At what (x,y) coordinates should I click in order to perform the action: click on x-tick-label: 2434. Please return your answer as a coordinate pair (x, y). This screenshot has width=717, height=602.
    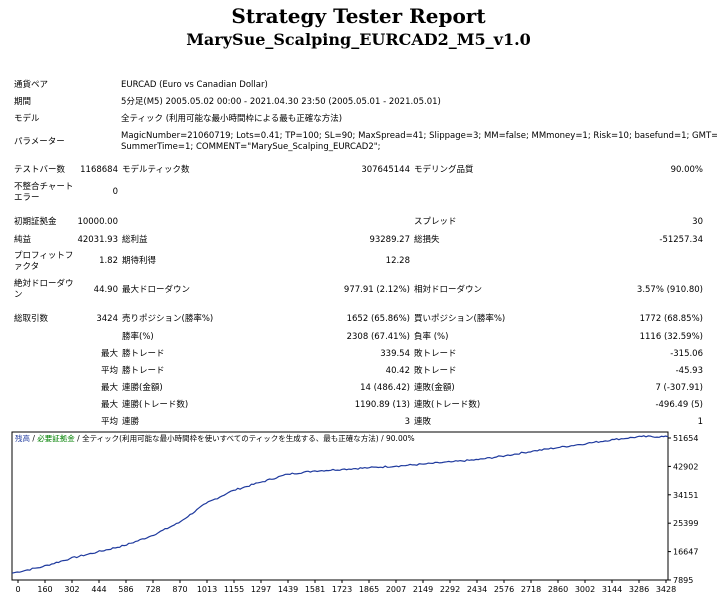
    Looking at the image, I should click on (477, 589).